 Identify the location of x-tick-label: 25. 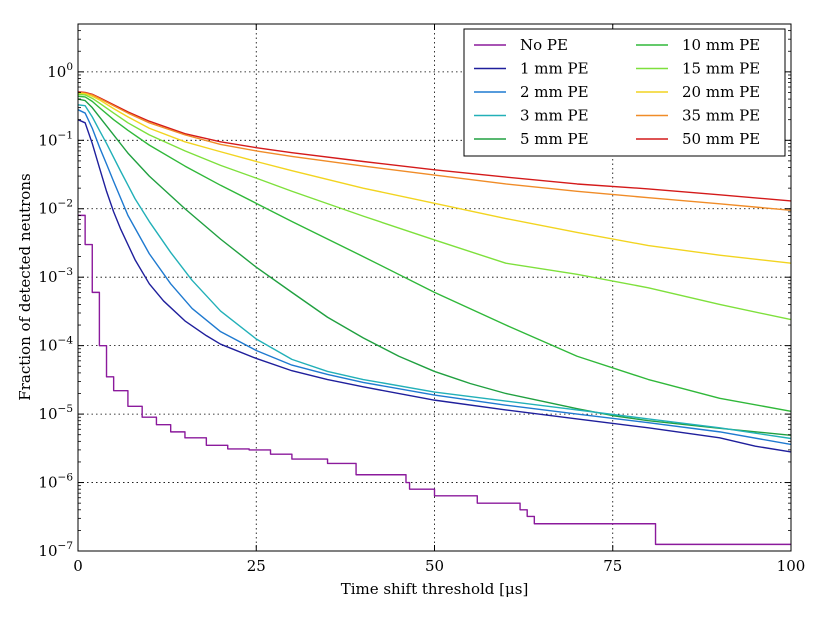
(256, 566).